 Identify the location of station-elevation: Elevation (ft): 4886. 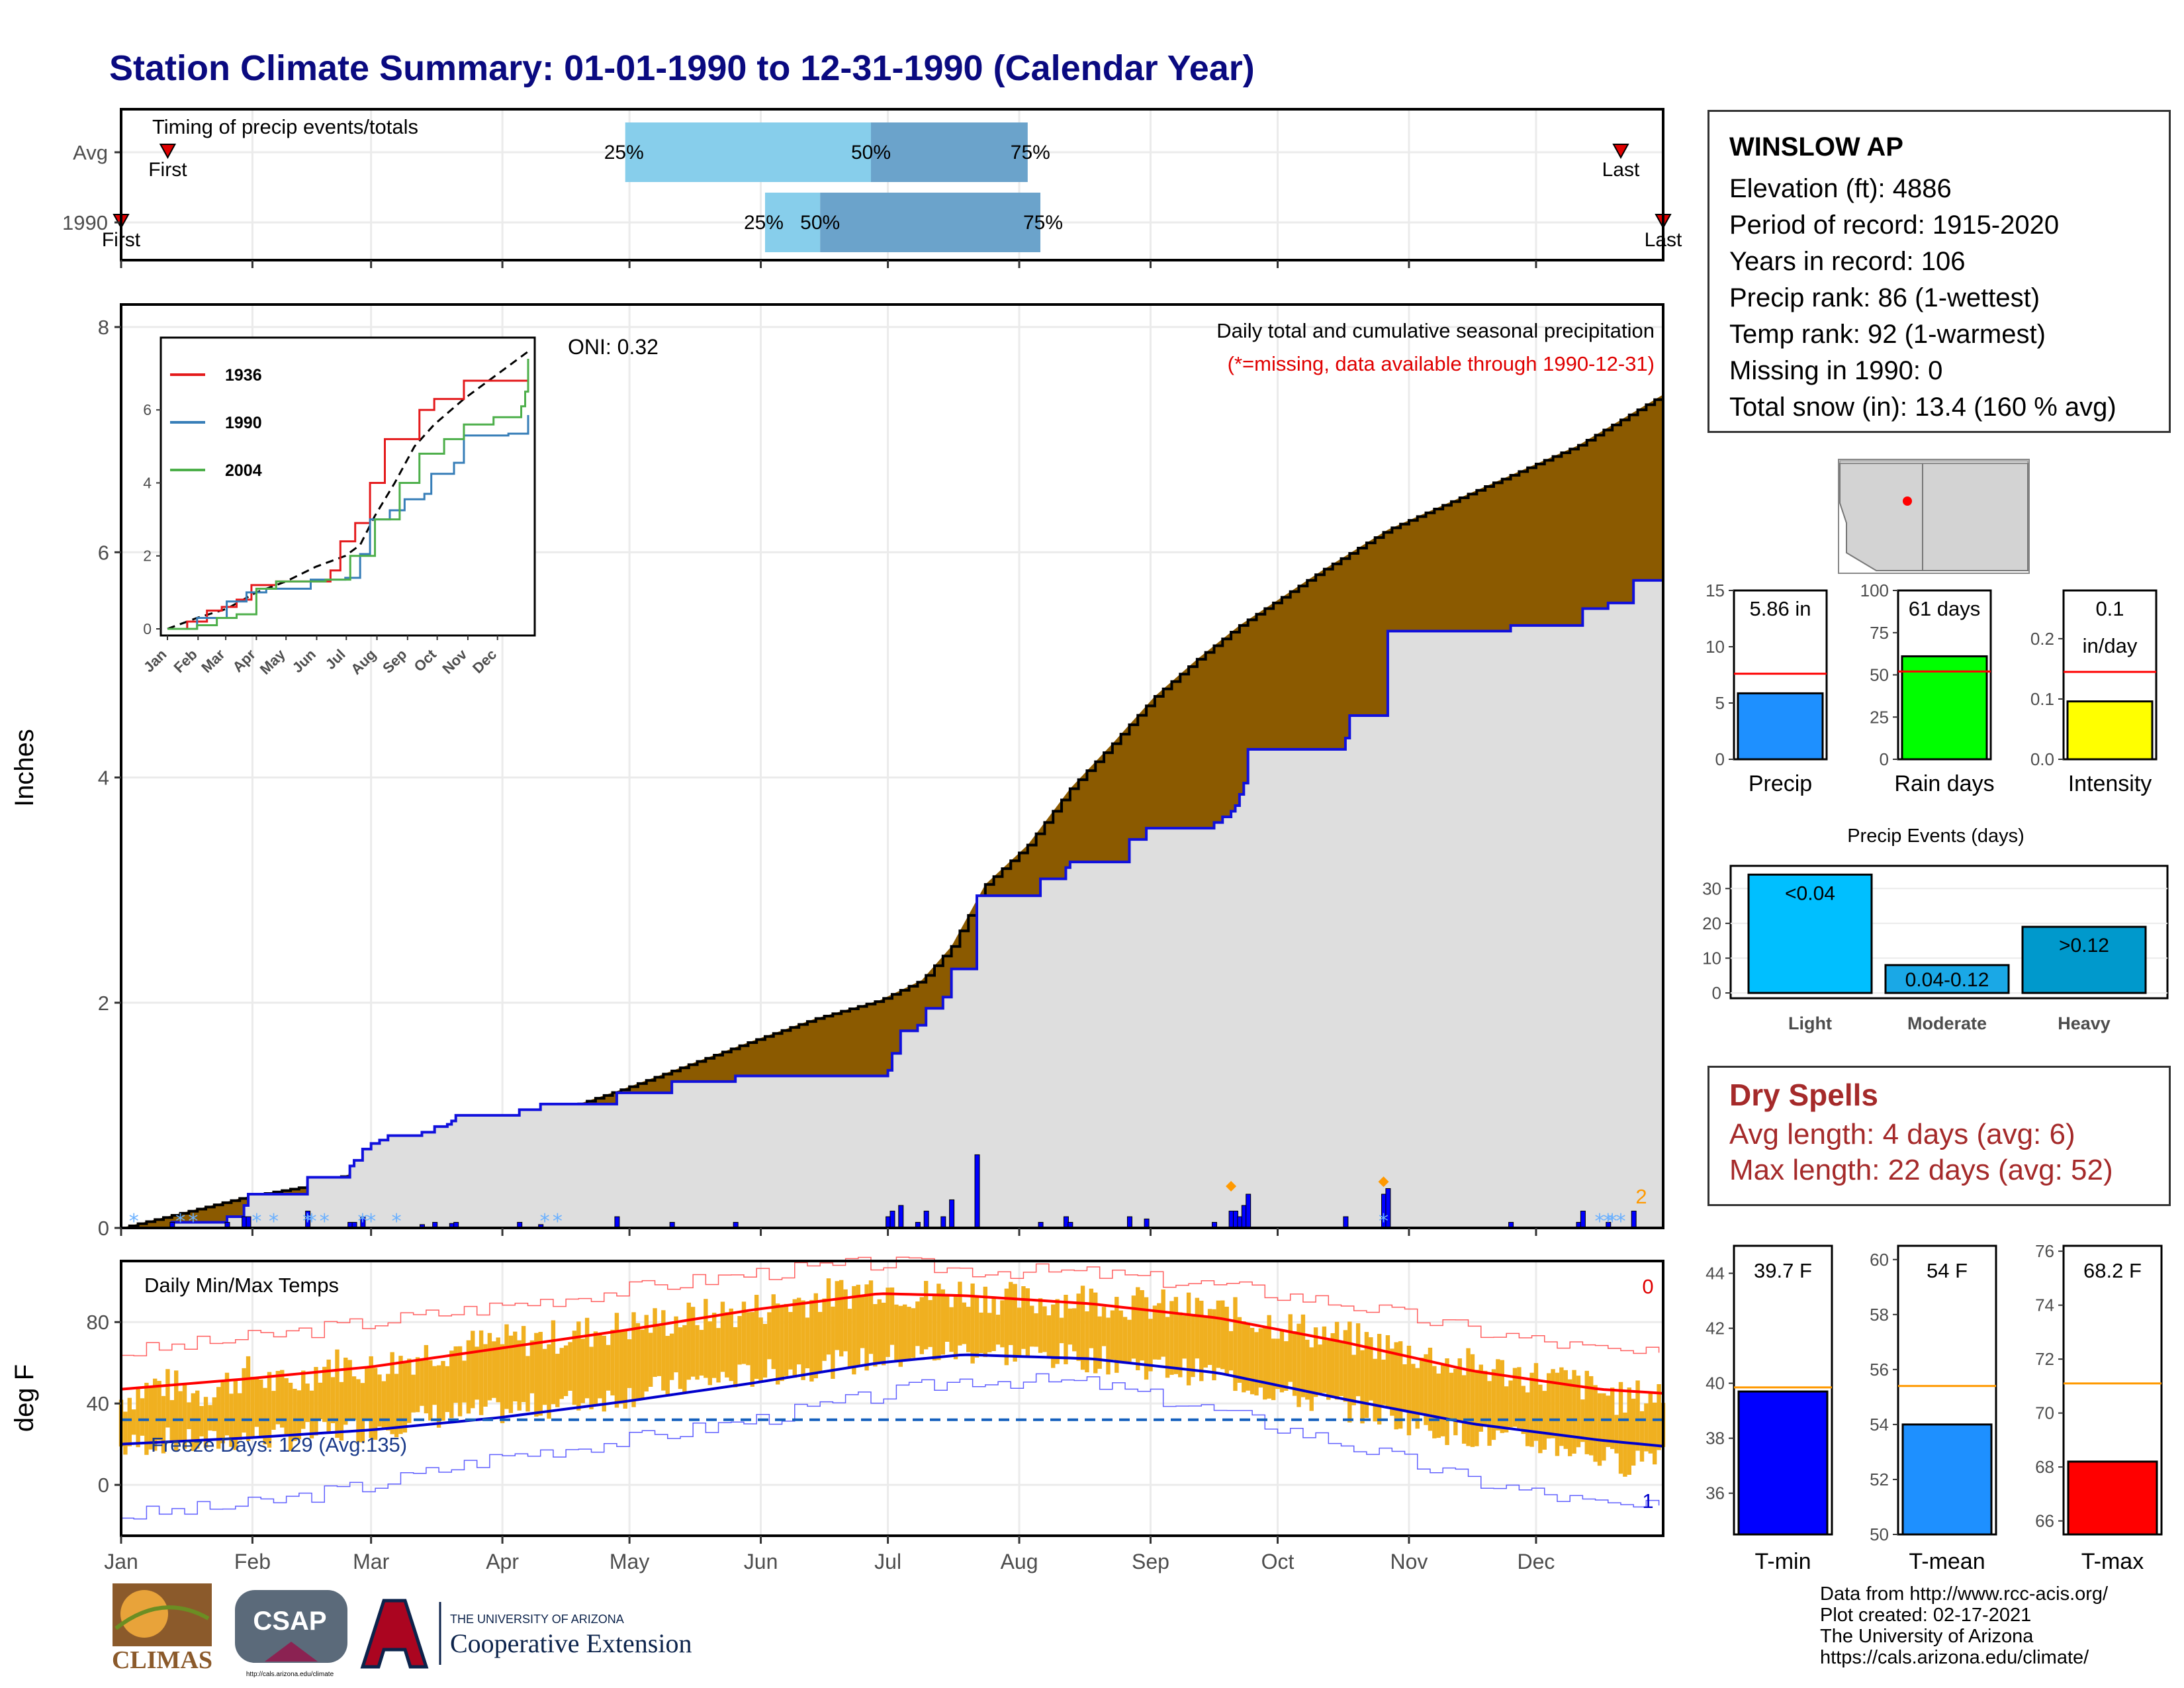
(1840, 188).